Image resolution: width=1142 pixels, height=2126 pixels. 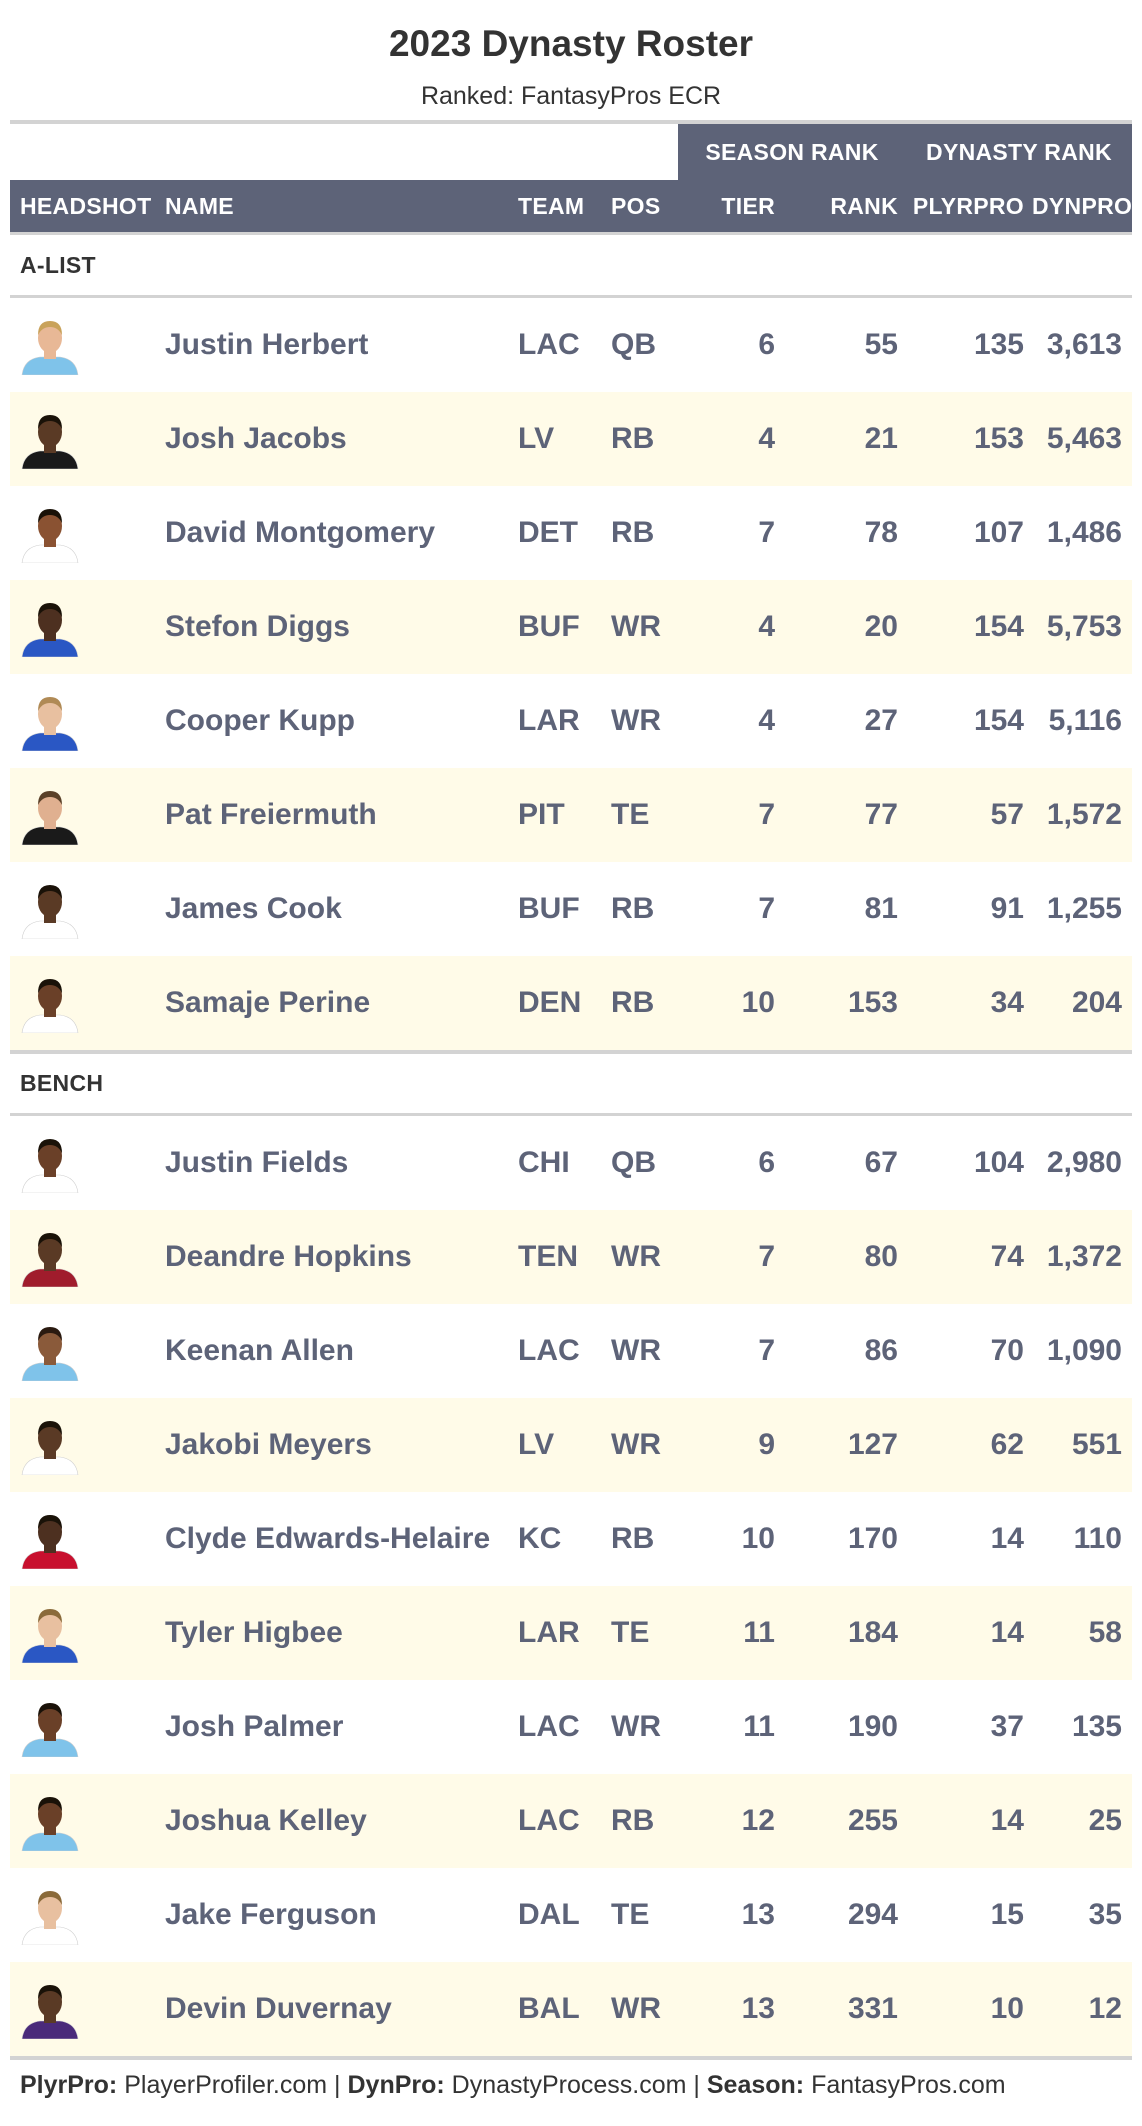 What do you see at coordinates (758, 1538) in the screenshot?
I see `season-tier: 10` at bounding box center [758, 1538].